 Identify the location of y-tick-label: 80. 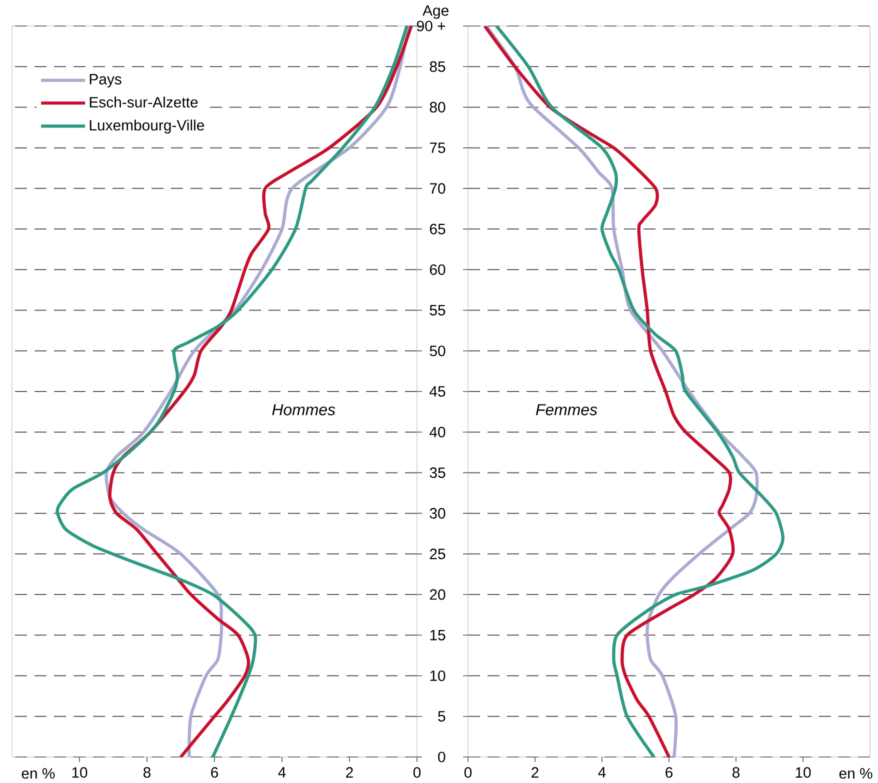
(438, 107).